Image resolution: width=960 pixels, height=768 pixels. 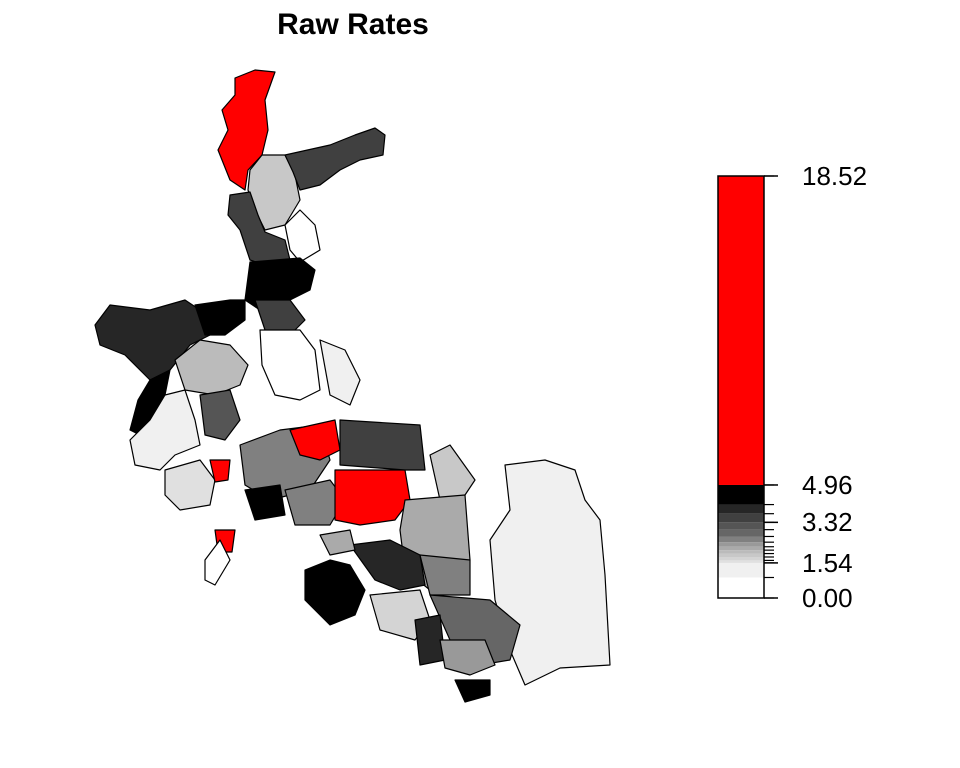 I want to click on map-title: Raw Rates, so click(x=353, y=24).